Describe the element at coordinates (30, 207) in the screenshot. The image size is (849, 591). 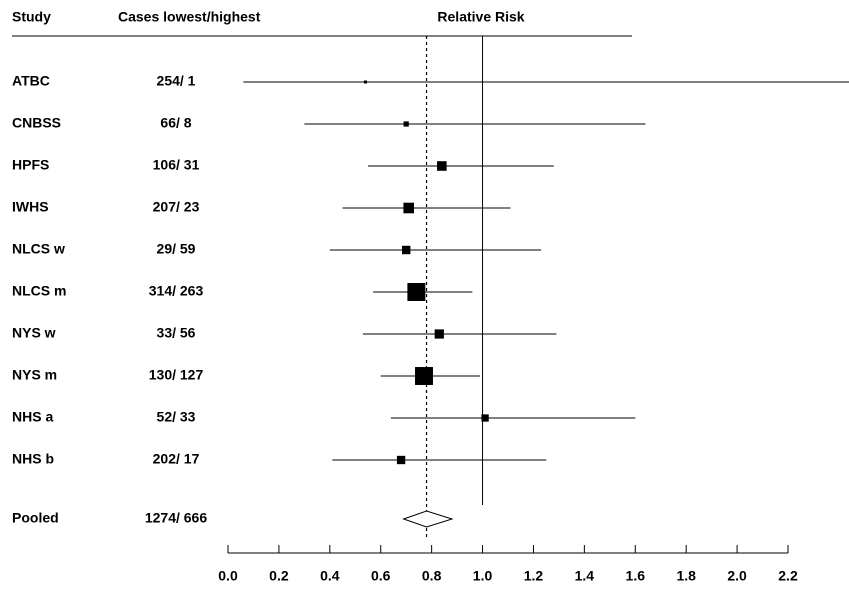
I see `study-label: IWHS` at that location.